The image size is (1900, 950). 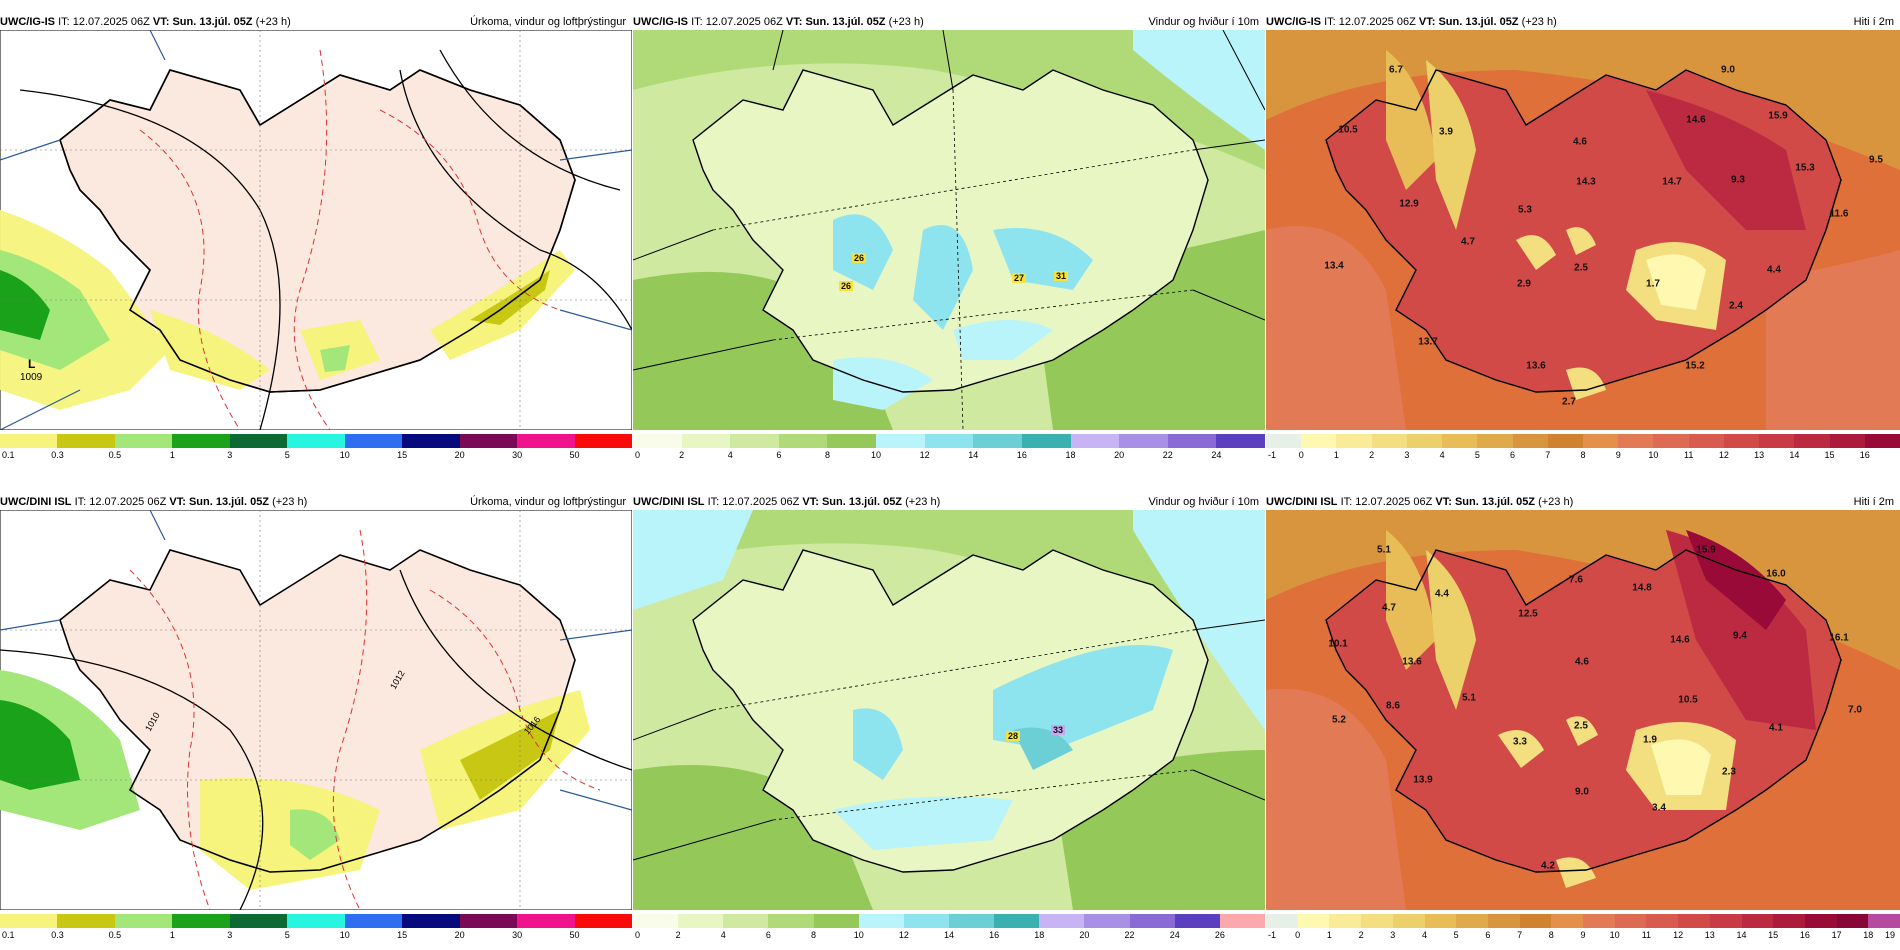 I want to click on temp-label: 2.5, so click(x=1581, y=726).